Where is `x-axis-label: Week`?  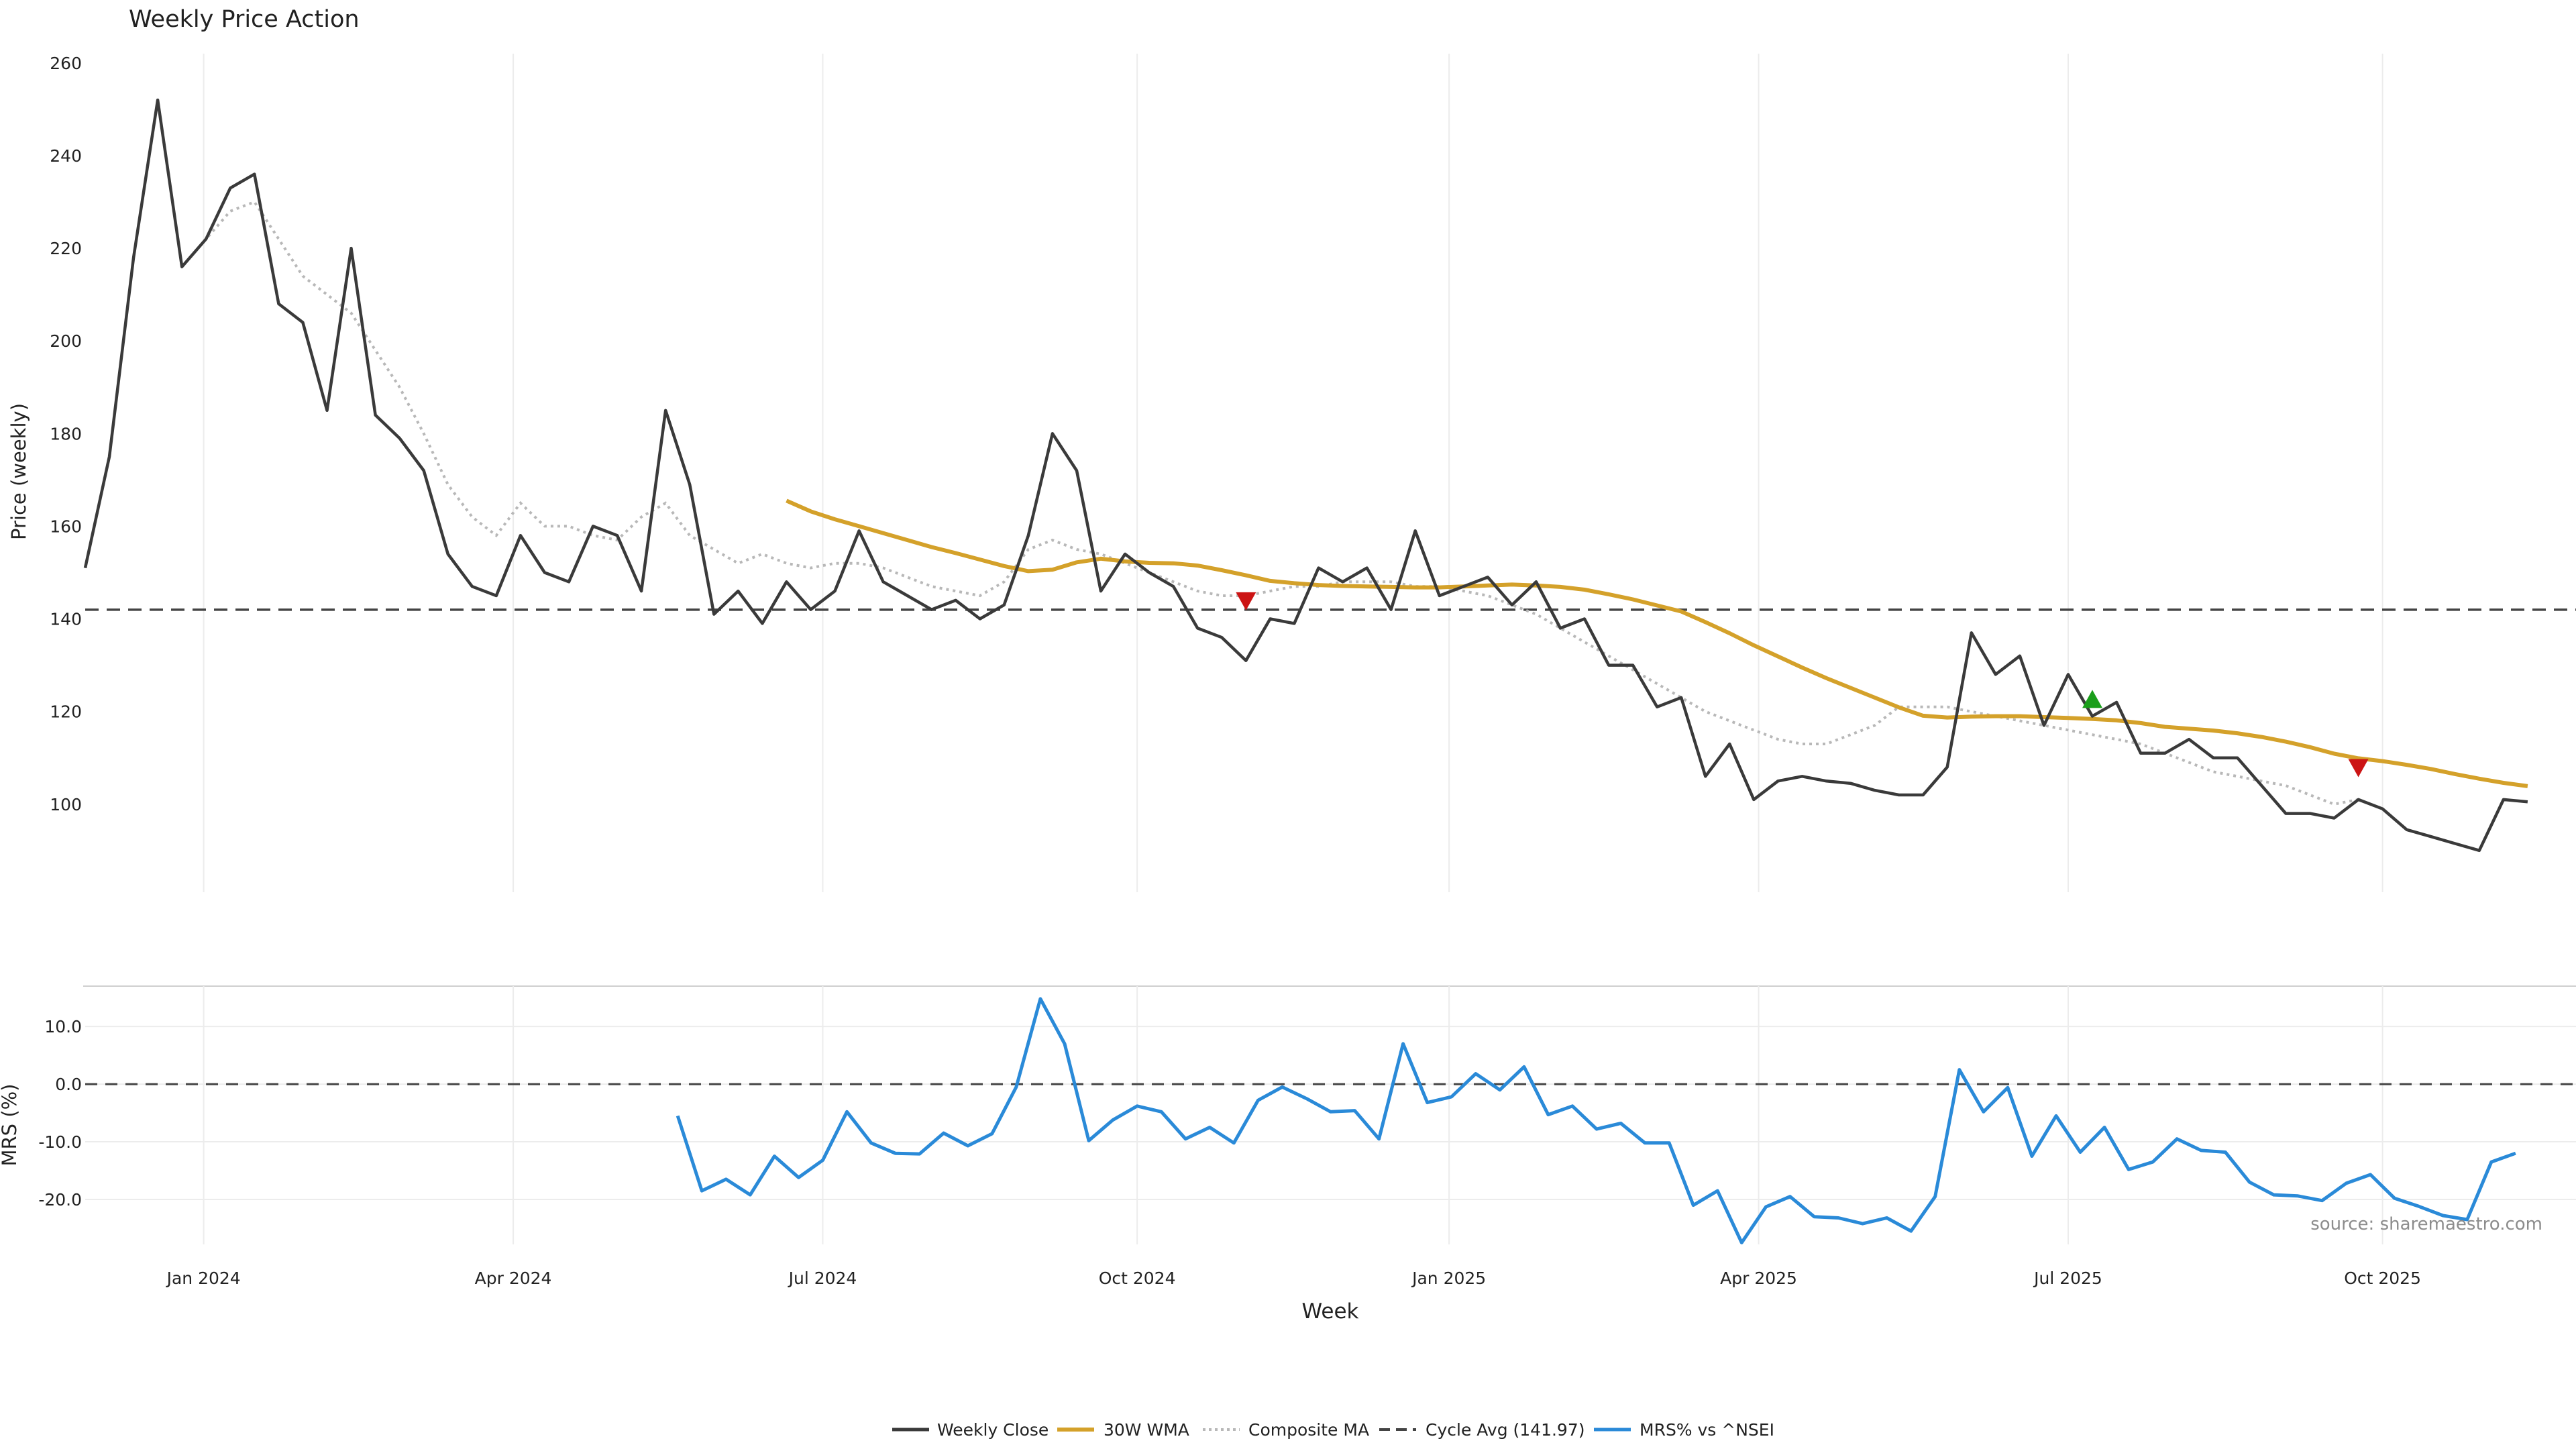
x-axis-label: Week is located at coordinates (1330, 1311).